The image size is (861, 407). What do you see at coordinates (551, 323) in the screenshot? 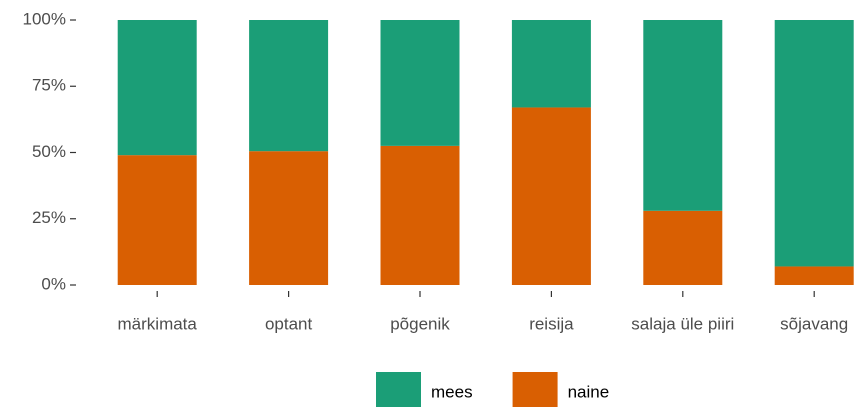
I see `x-tick-label: reisija` at bounding box center [551, 323].